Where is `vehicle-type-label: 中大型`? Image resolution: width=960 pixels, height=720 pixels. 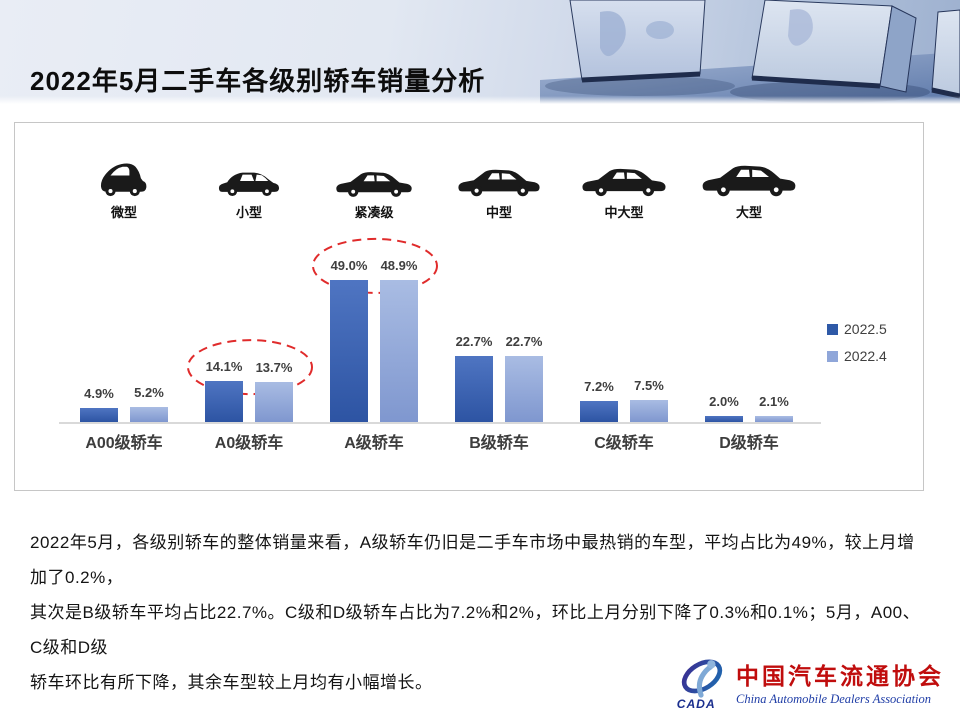
vehicle-type-label: 中大型 is located at coordinates (624, 212).